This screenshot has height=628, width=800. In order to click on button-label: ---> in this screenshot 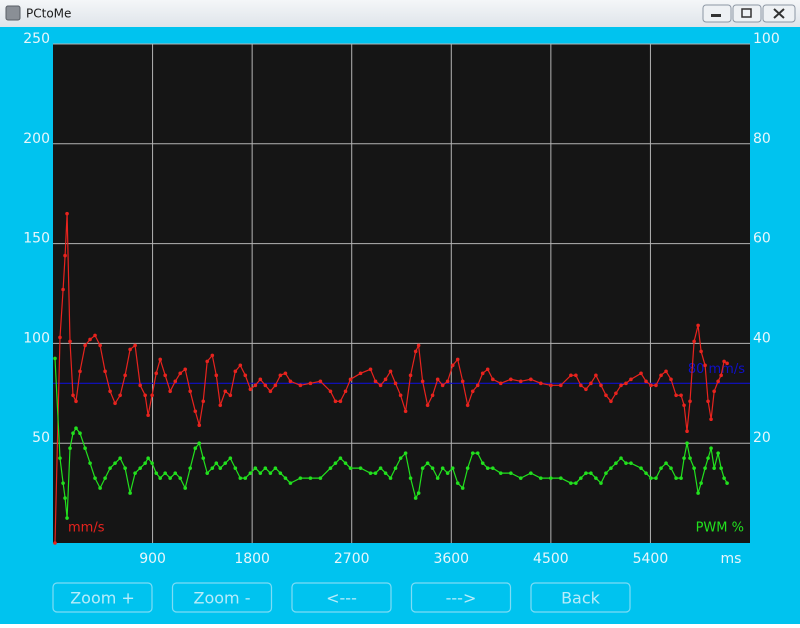, I will do `click(461, 598)`.